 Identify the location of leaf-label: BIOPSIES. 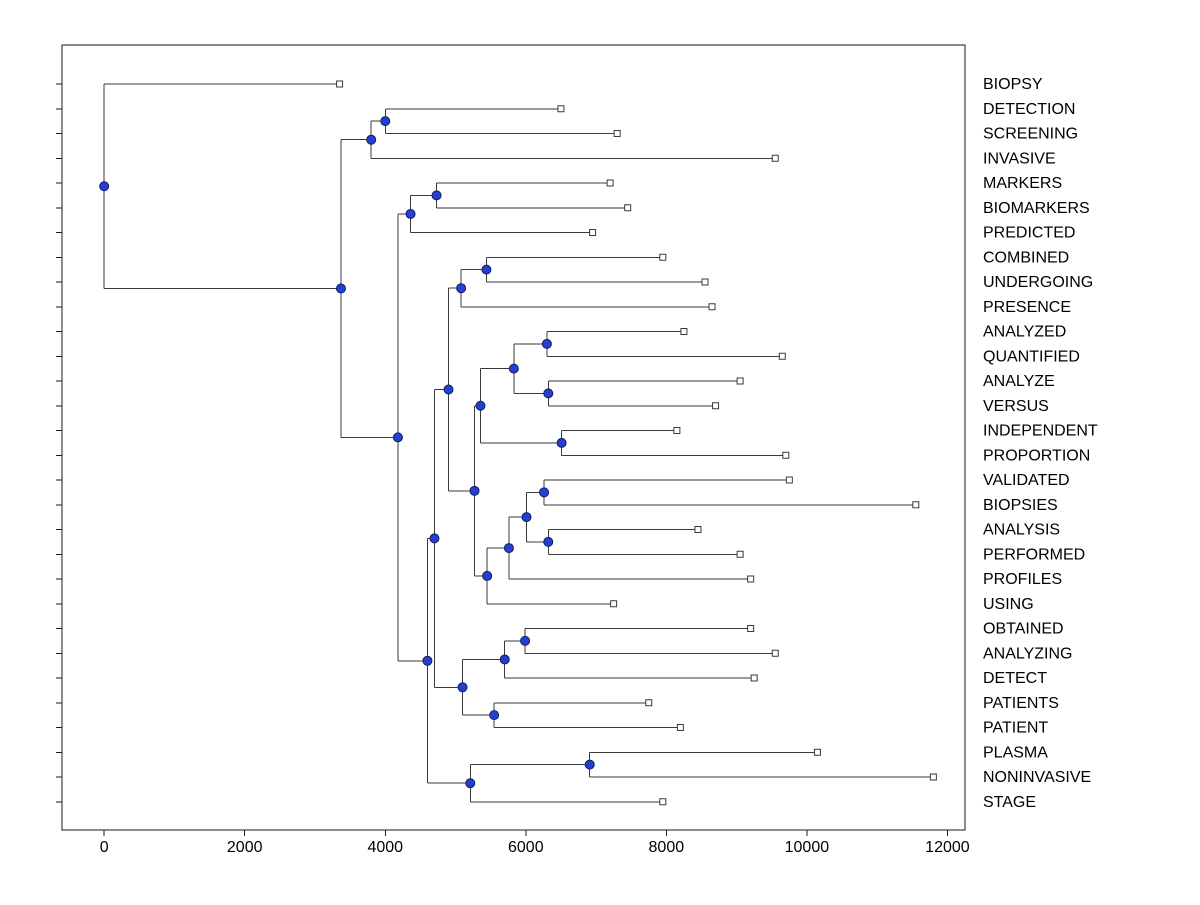
(1020, 505).